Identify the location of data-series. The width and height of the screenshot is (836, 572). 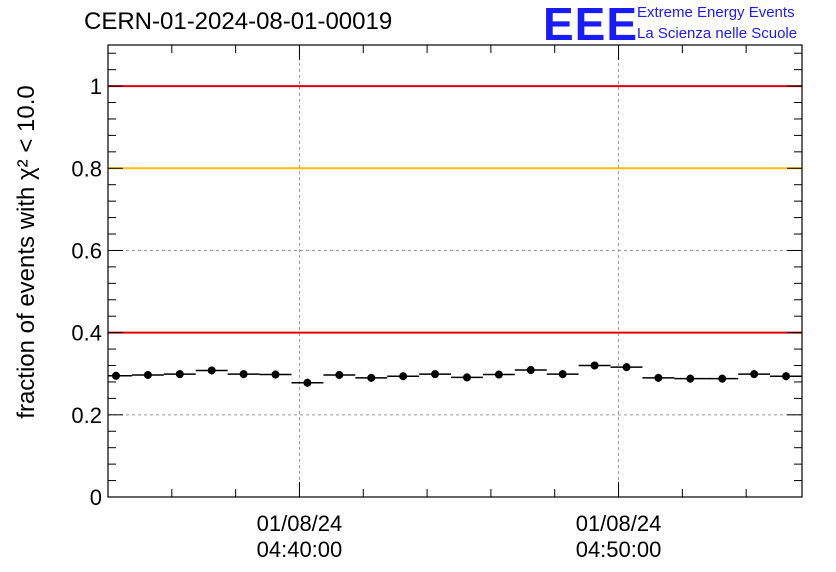
(455, 374).